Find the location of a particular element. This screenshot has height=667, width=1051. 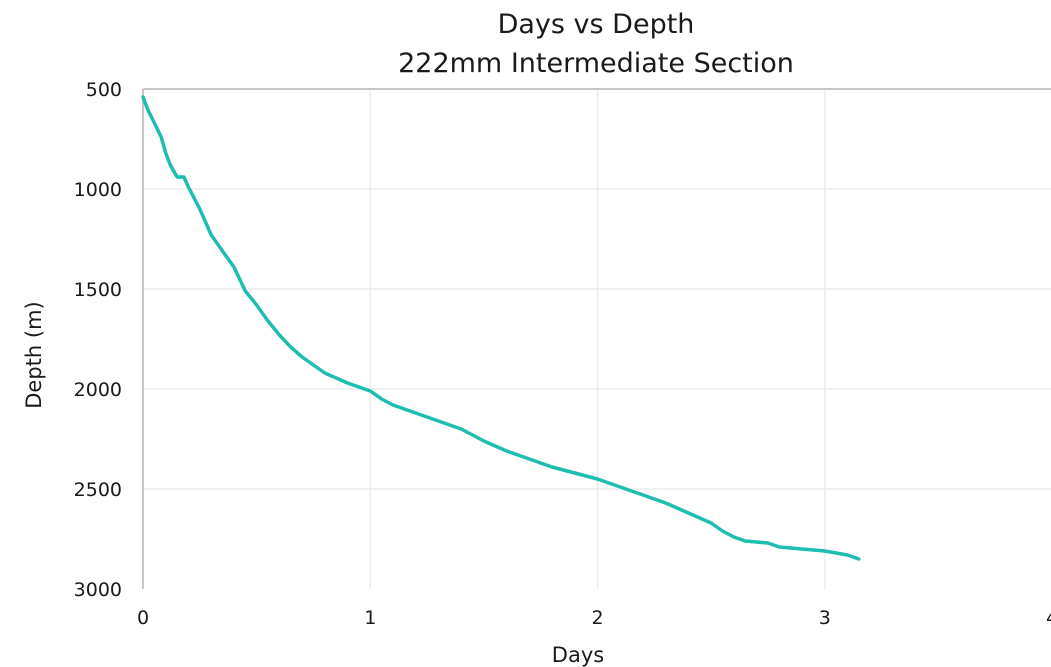

y-tick-label: 2000 is located at coordinates (98, 390).